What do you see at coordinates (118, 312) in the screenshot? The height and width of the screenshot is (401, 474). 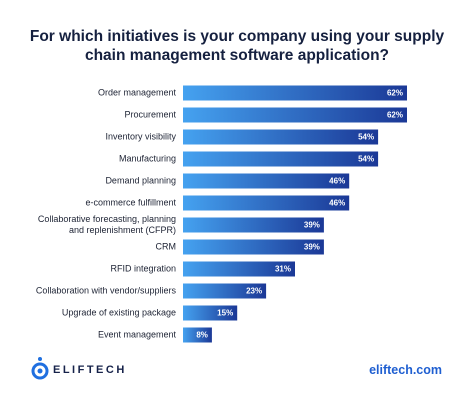 I see `category-label: Upgrade of existing package` at bounding box center [118, 312].